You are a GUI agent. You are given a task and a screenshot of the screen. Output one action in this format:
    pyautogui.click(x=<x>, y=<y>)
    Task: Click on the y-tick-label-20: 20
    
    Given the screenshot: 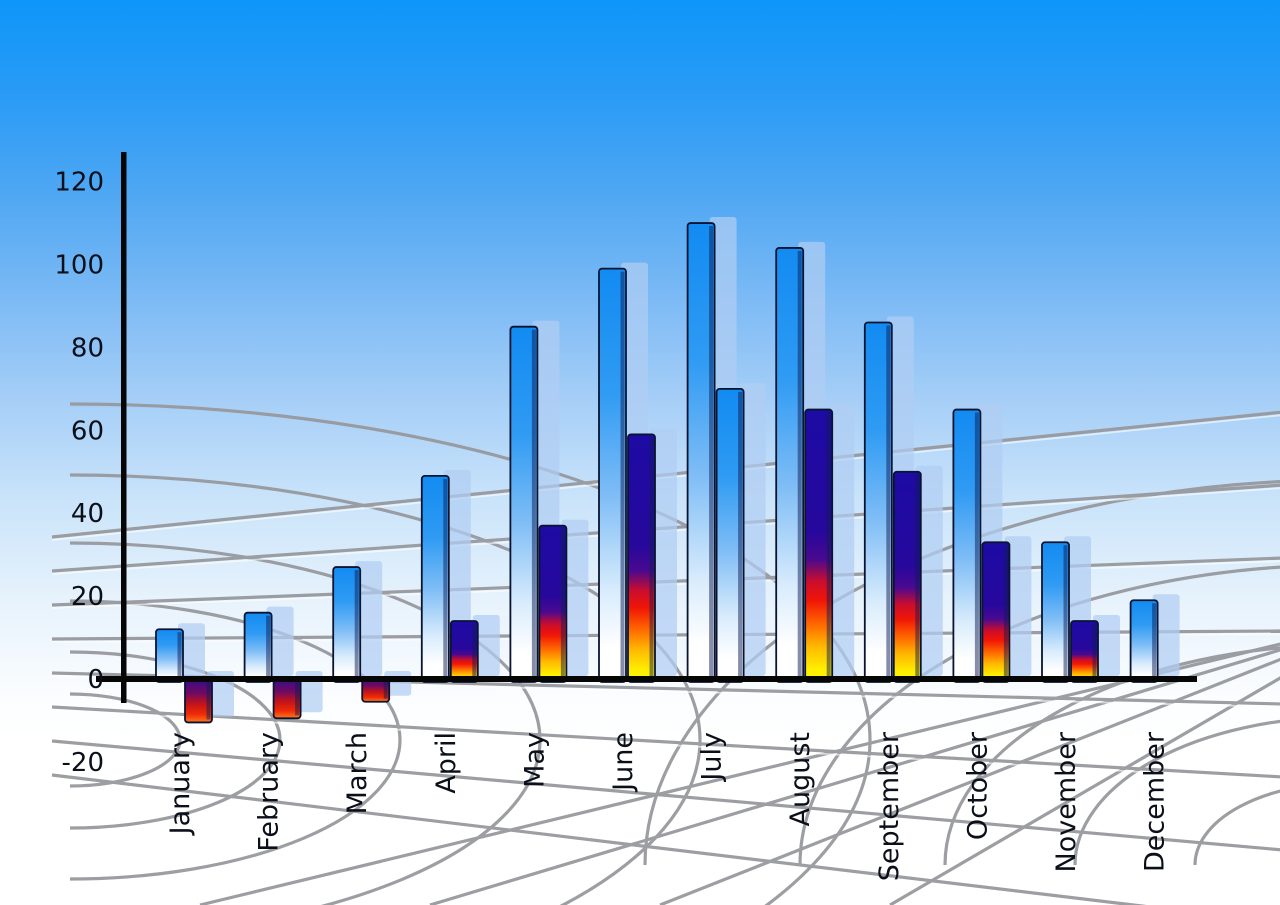 What is the action you would take?
    pyautogui.click(x=87, y=597)
    